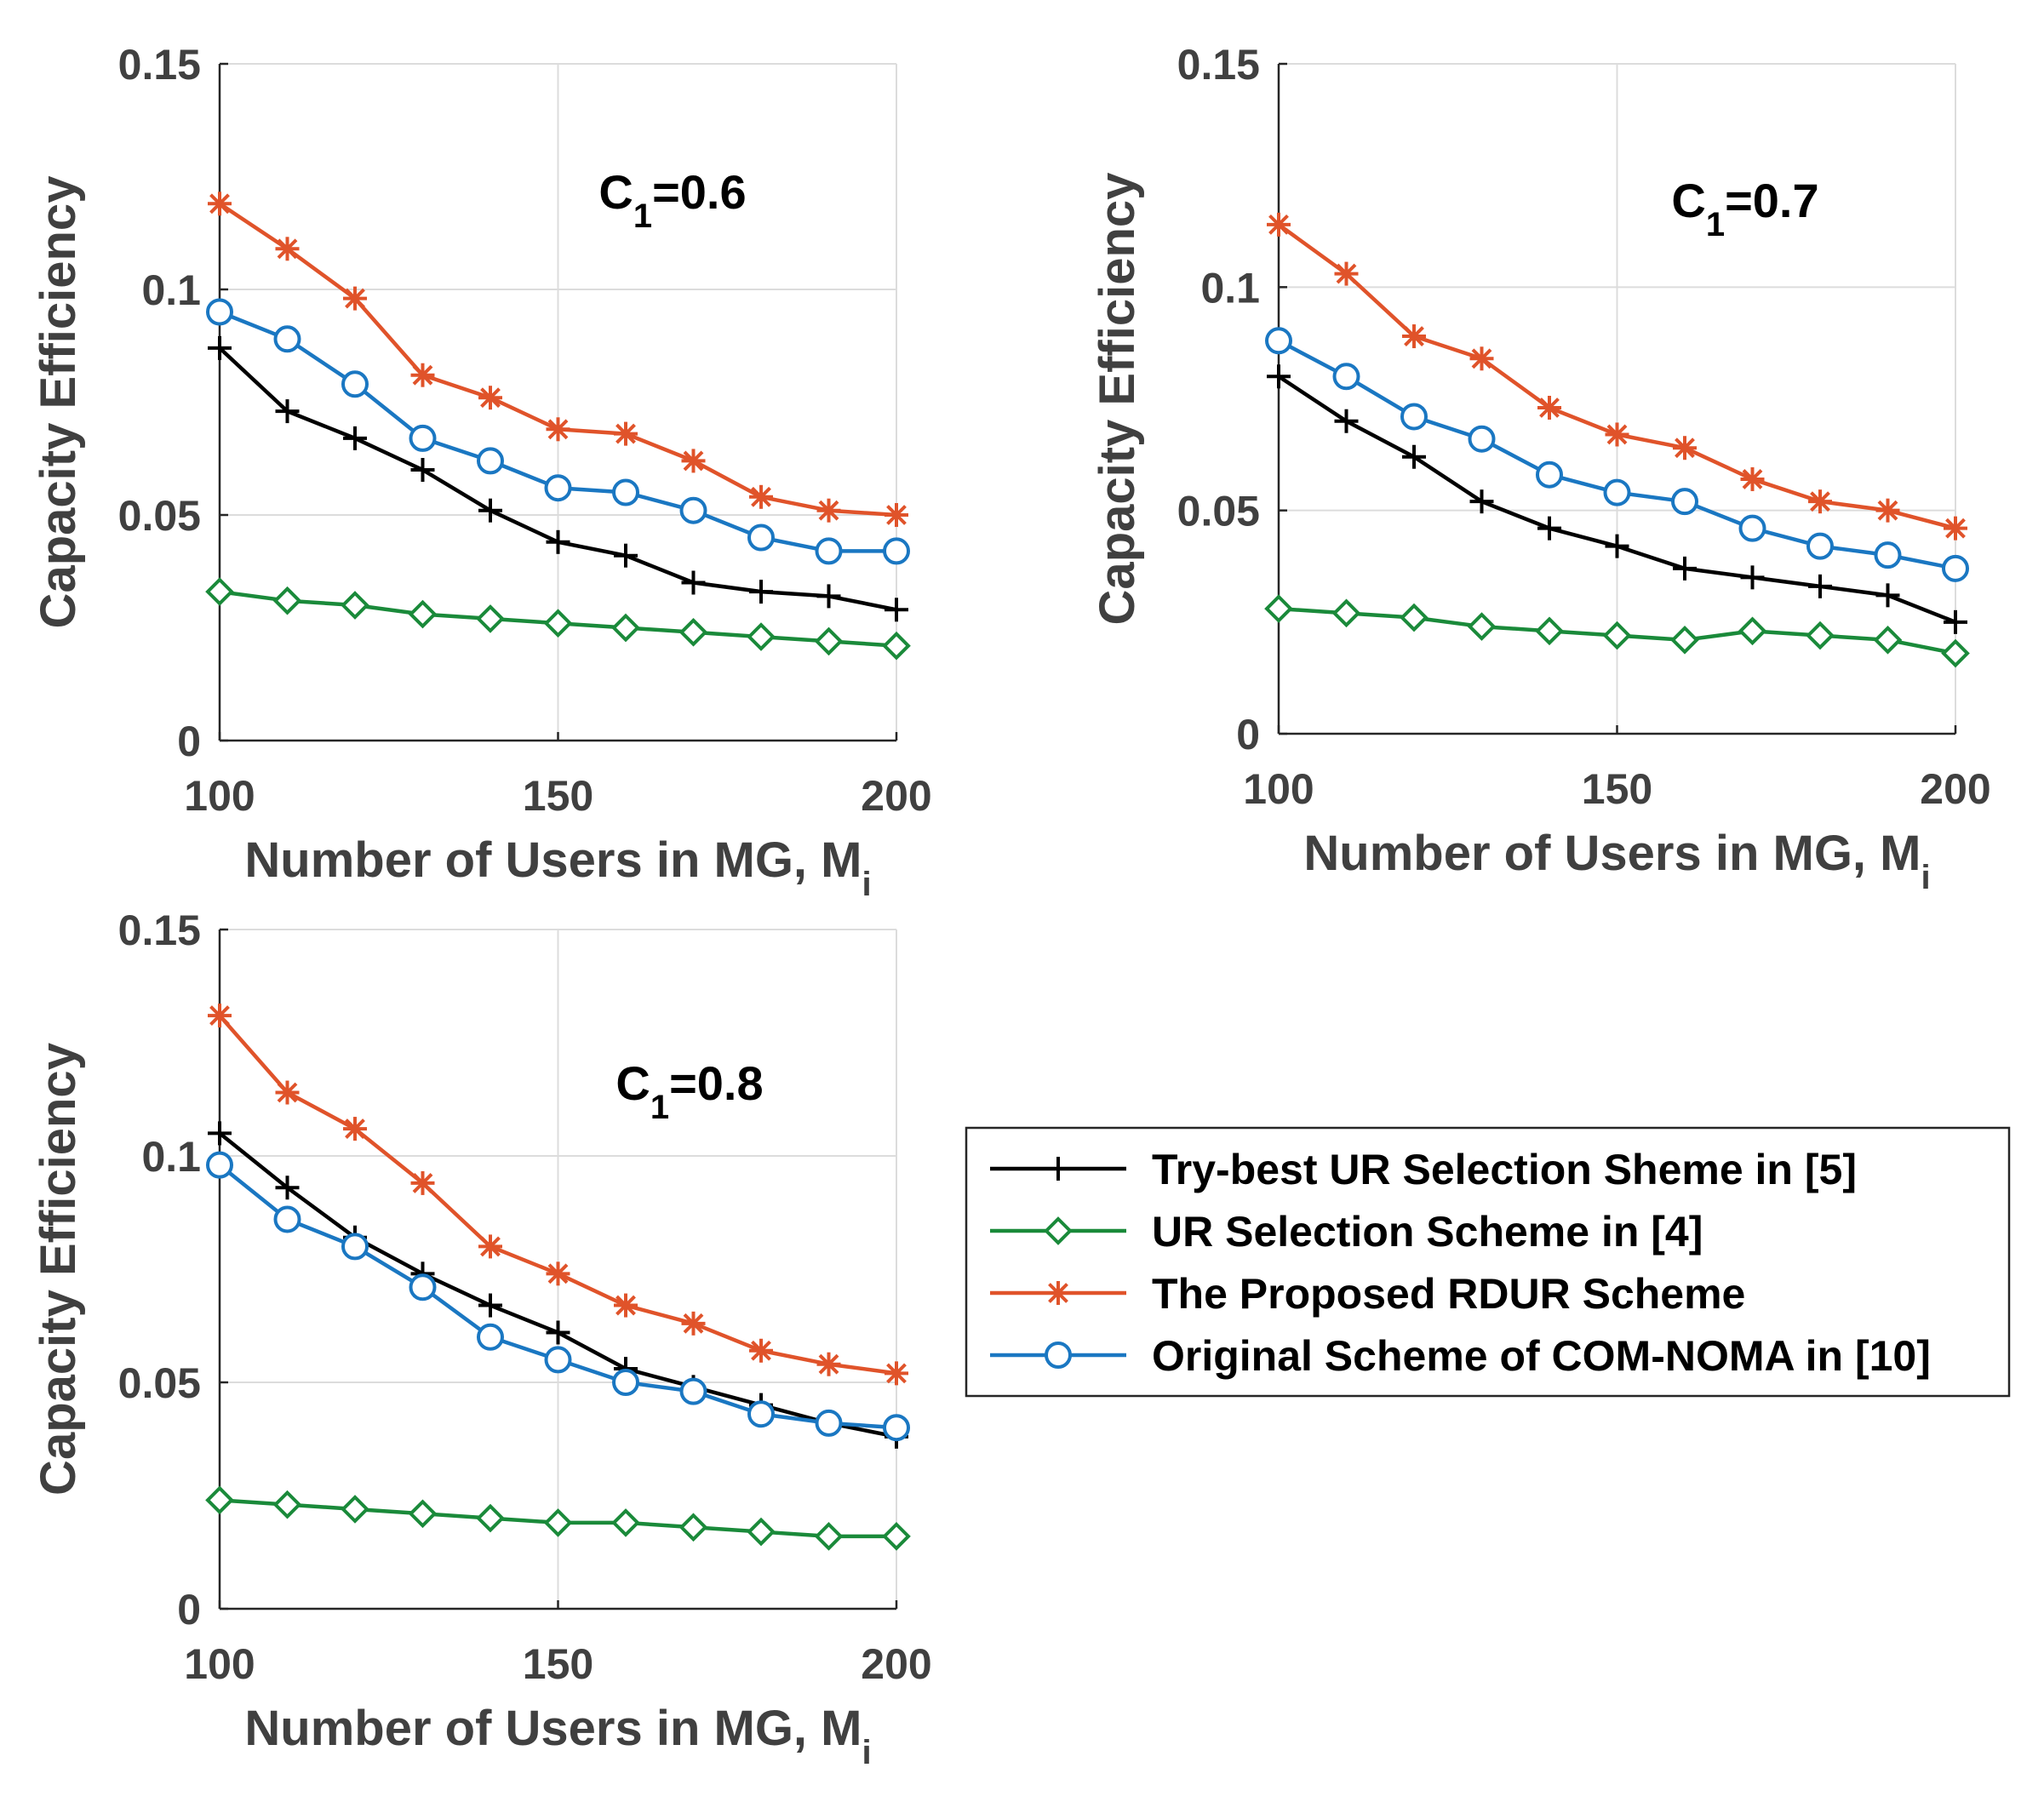 Image resolution: width=2044 pixels, height=1802 pixels. I want to click on series-star, so click(1617, 376).